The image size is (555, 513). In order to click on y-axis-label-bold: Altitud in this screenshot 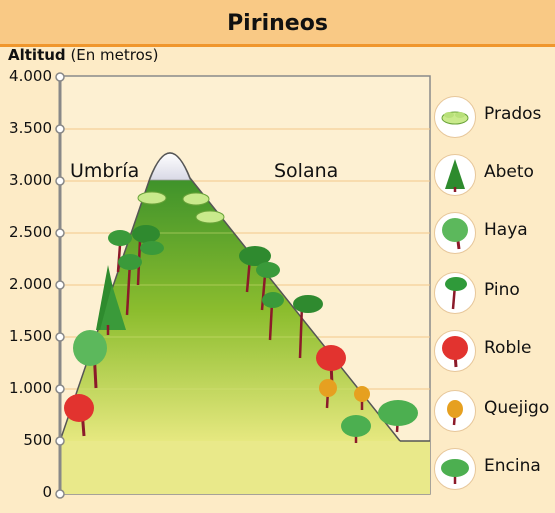, I will do `click(37, 55)`.